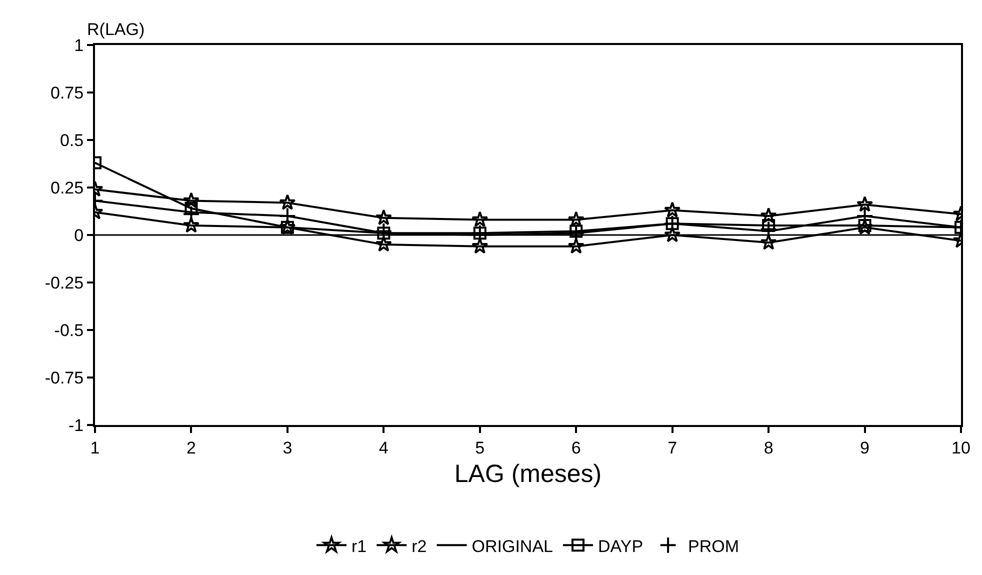  What do you see at coordinates (72, 140) in the screenshot?
I see `y-tick-label: 0.5` at bounding box center [72, 140].